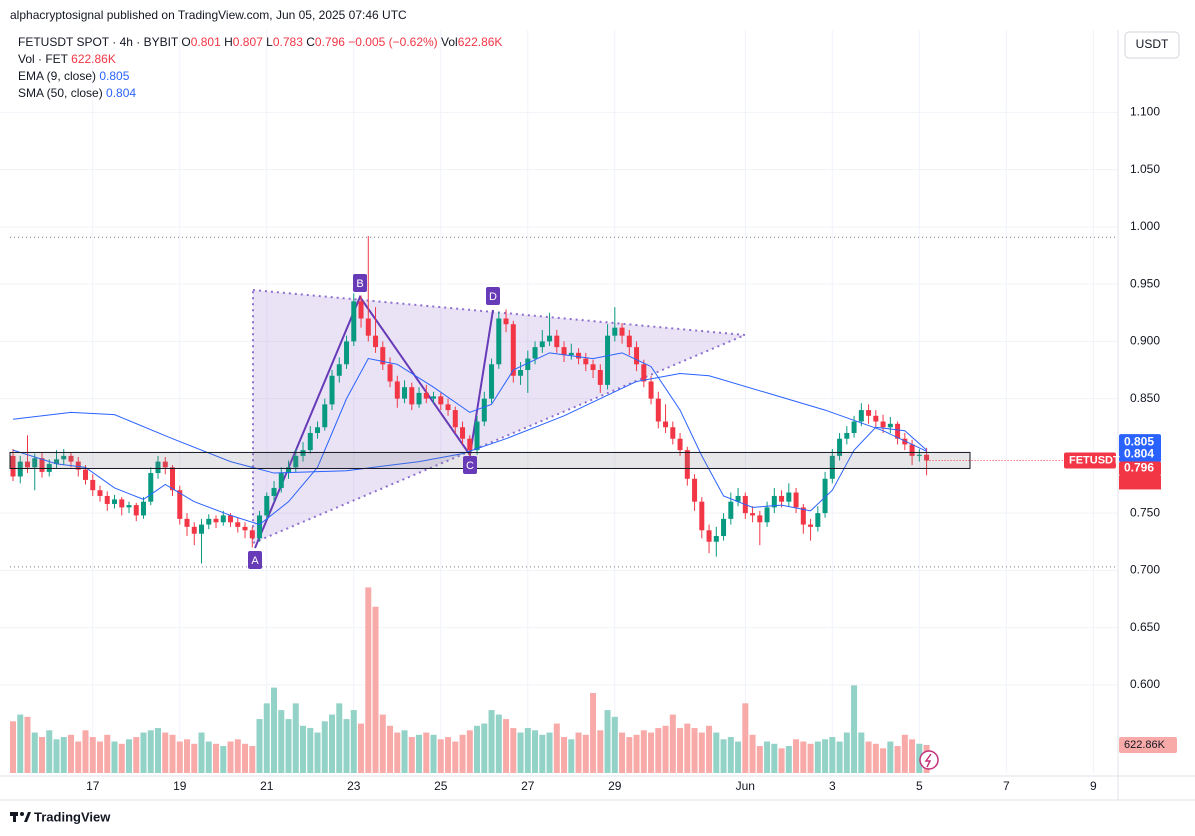 This screenshot has height=836, width=1195. Describe the element at coordinates (480, 42) in the screenshot. I see `vol-value: 622.86K` at that location.